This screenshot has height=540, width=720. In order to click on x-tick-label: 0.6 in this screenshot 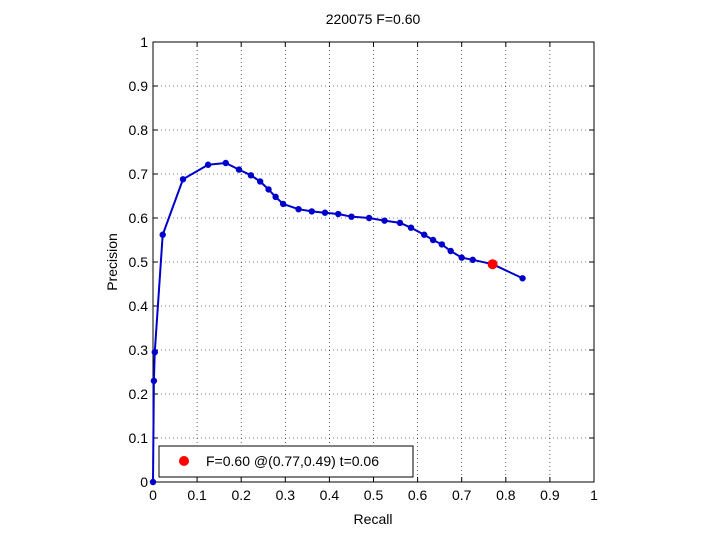, I will do `click(418, 495)`.